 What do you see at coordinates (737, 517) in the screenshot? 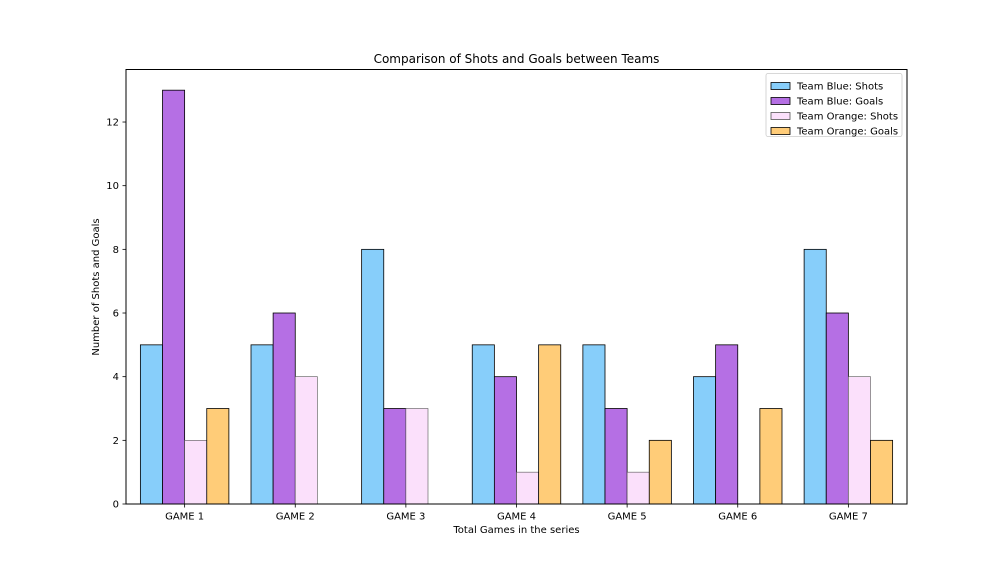
I see `x-tick-label: GAME 6` at bounding box center [737, 517].